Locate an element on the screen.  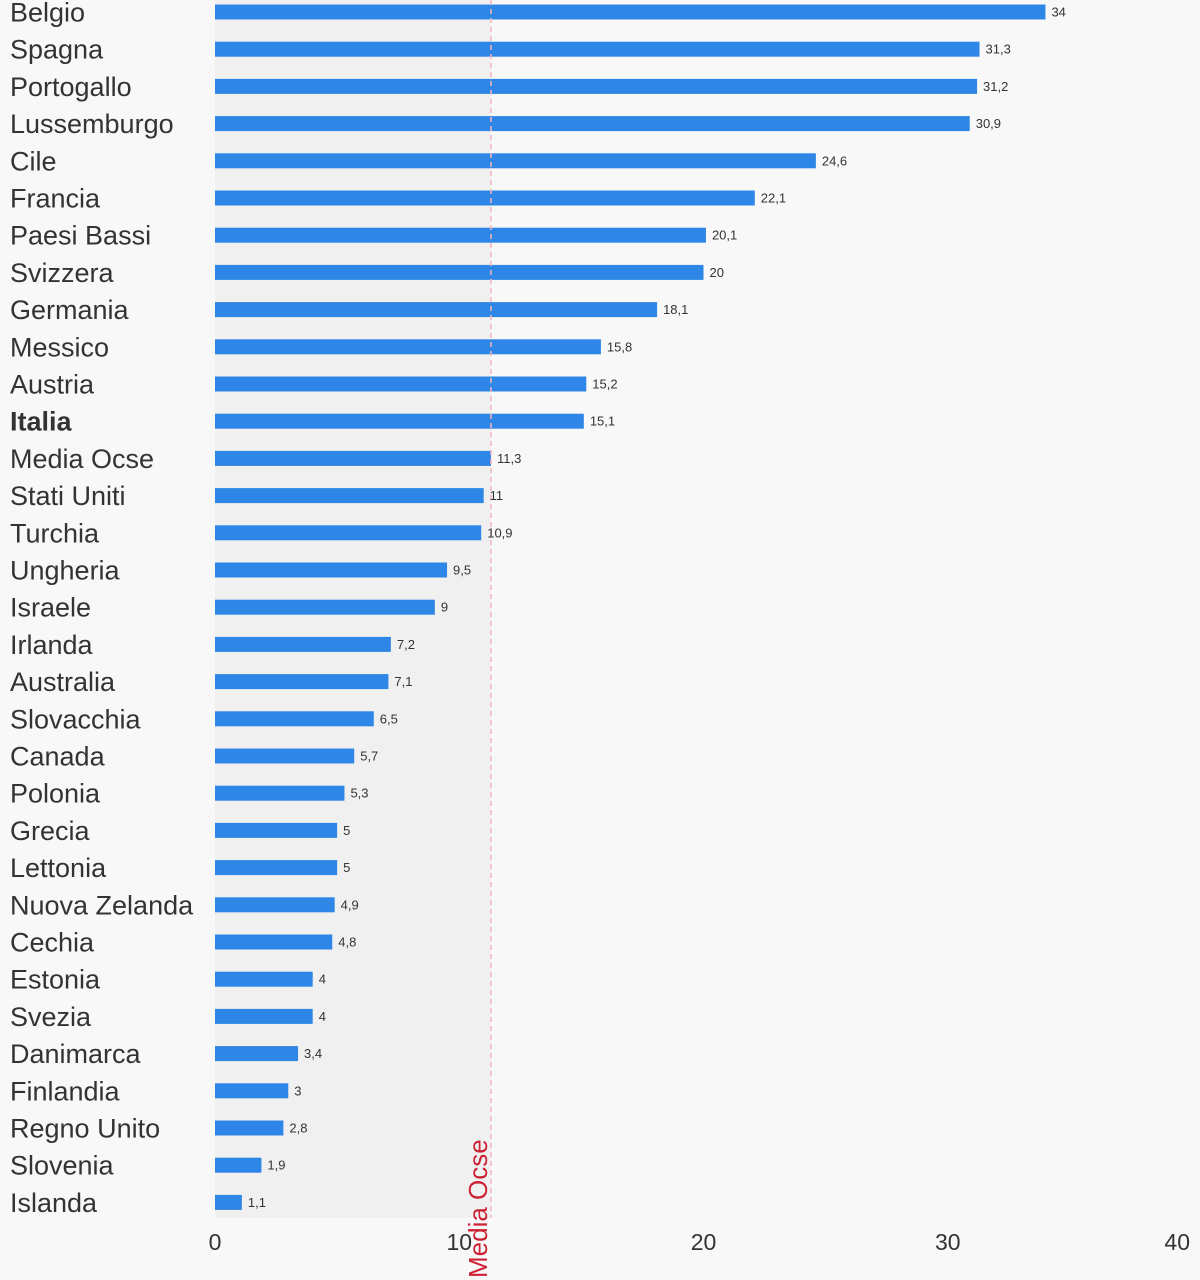
bar-value-label: 15,8 is located at coordinates (619, 346).